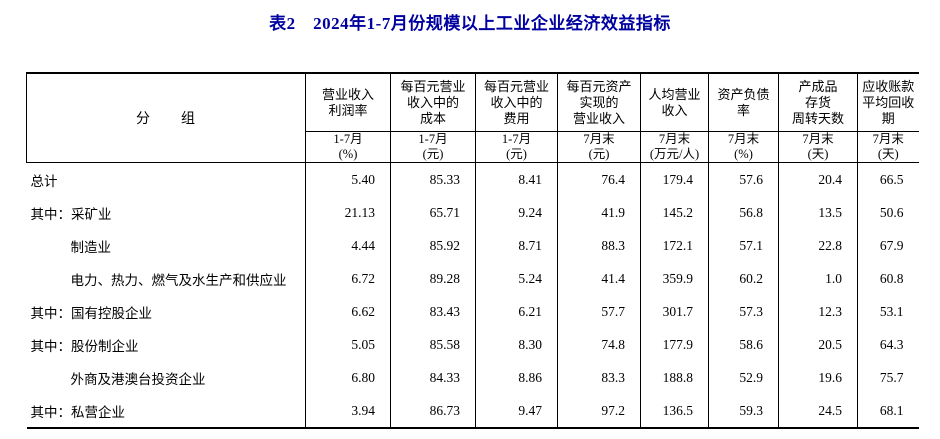 The height and width of the screenshot is (439, 940). Describe the element at coordinates (674, 245) in the screenshot. I see `cell-value: 172.1` at that location.